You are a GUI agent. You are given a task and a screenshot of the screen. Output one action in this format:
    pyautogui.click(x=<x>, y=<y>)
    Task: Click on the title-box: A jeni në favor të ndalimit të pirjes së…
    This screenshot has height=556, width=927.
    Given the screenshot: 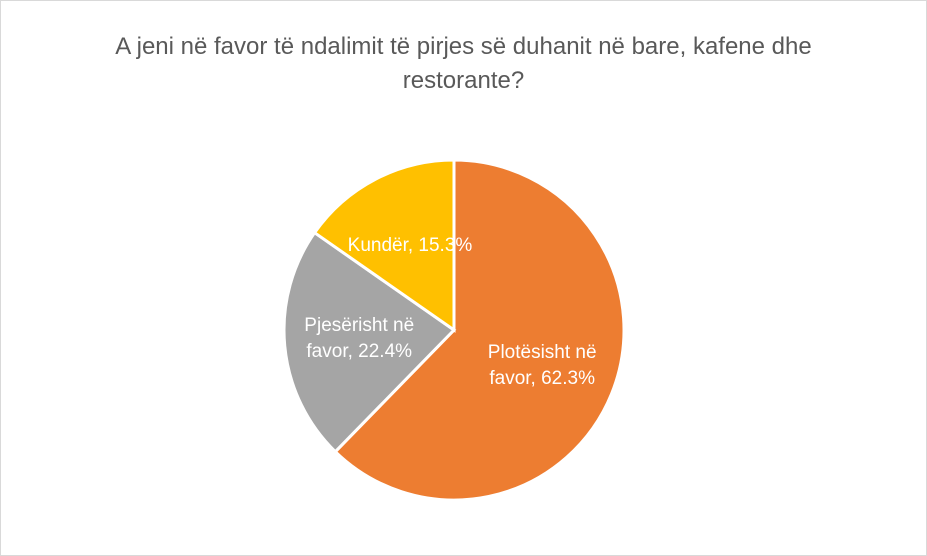 What is the action you would take?
    pyautogui.click(x=463, y=64)
    